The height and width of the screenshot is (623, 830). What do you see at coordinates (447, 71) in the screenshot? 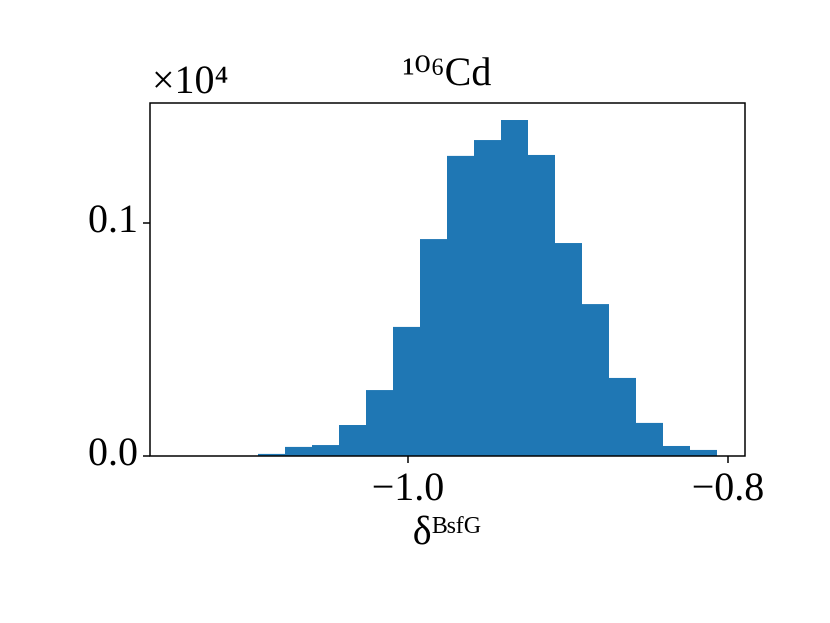
I see `chart-title: ¹⁰⁶Cd` at bounding box center [447, 71].